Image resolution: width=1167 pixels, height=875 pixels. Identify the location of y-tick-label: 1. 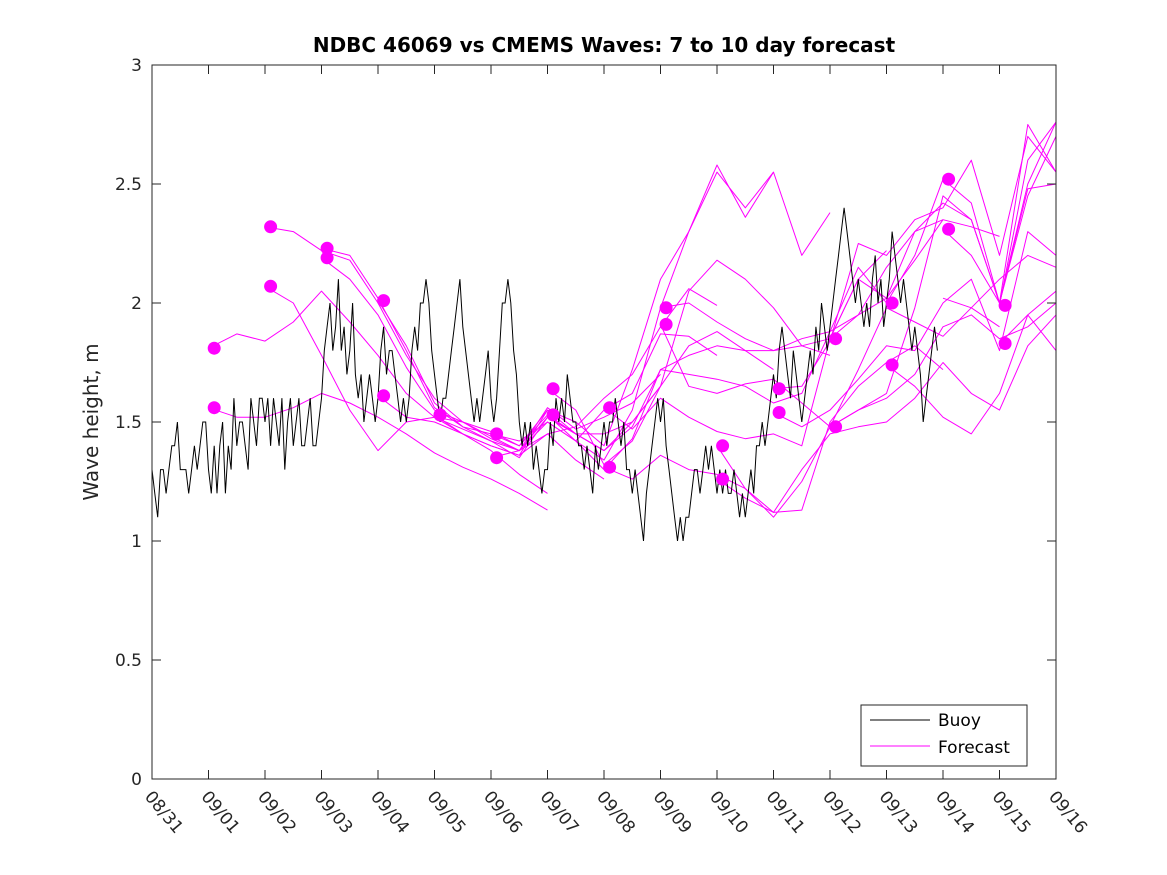
(136, 542).